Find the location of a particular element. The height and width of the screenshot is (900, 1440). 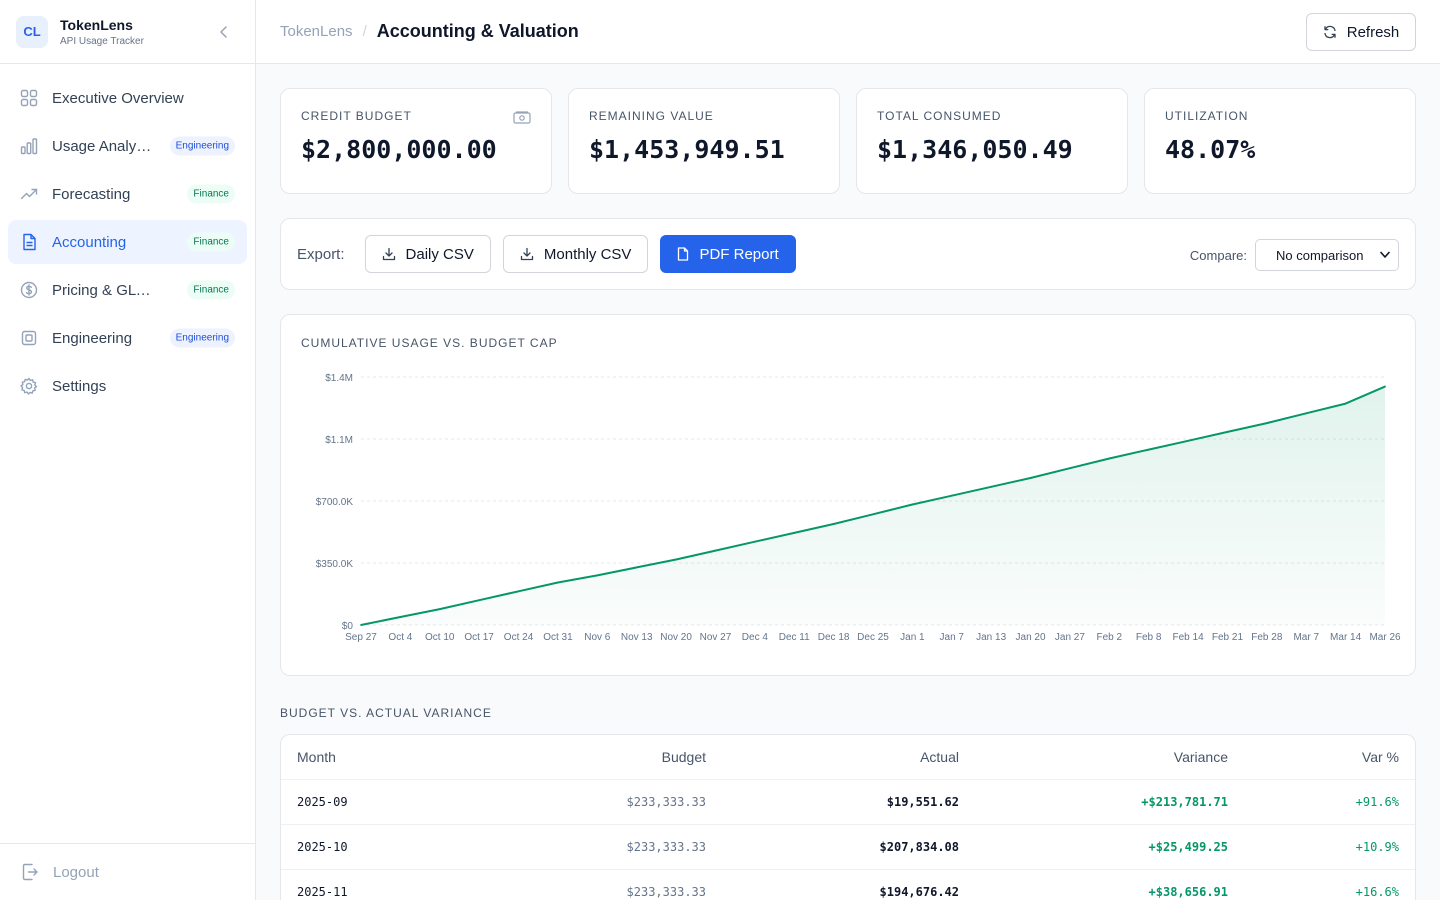

column-header-budget: Budget is located at coordinates (683, 757).